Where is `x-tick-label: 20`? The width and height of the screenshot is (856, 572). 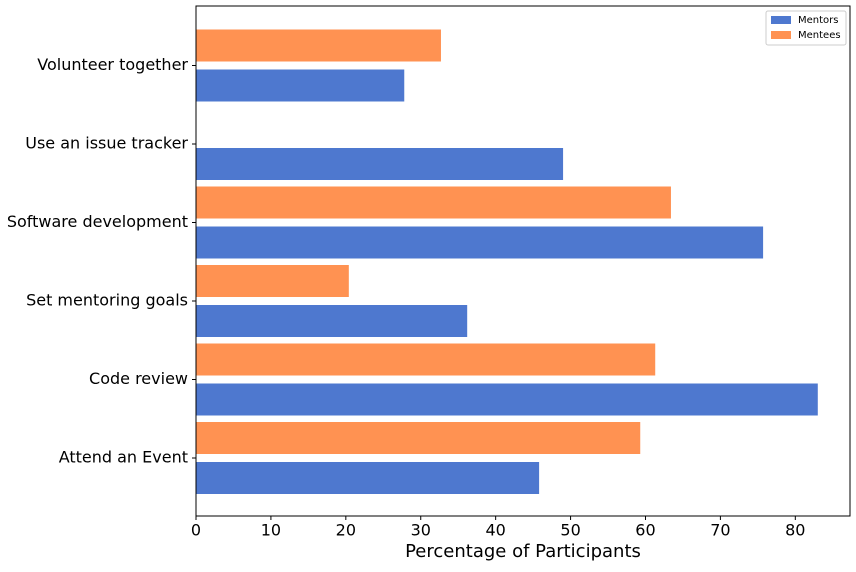
x-tick-label: 20 is located at coordinates (346, 530).